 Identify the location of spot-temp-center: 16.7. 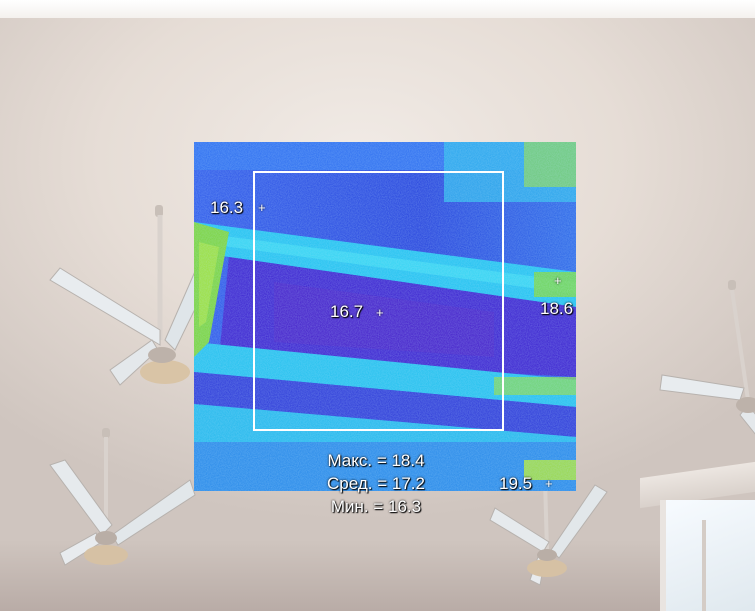
(347, 311).